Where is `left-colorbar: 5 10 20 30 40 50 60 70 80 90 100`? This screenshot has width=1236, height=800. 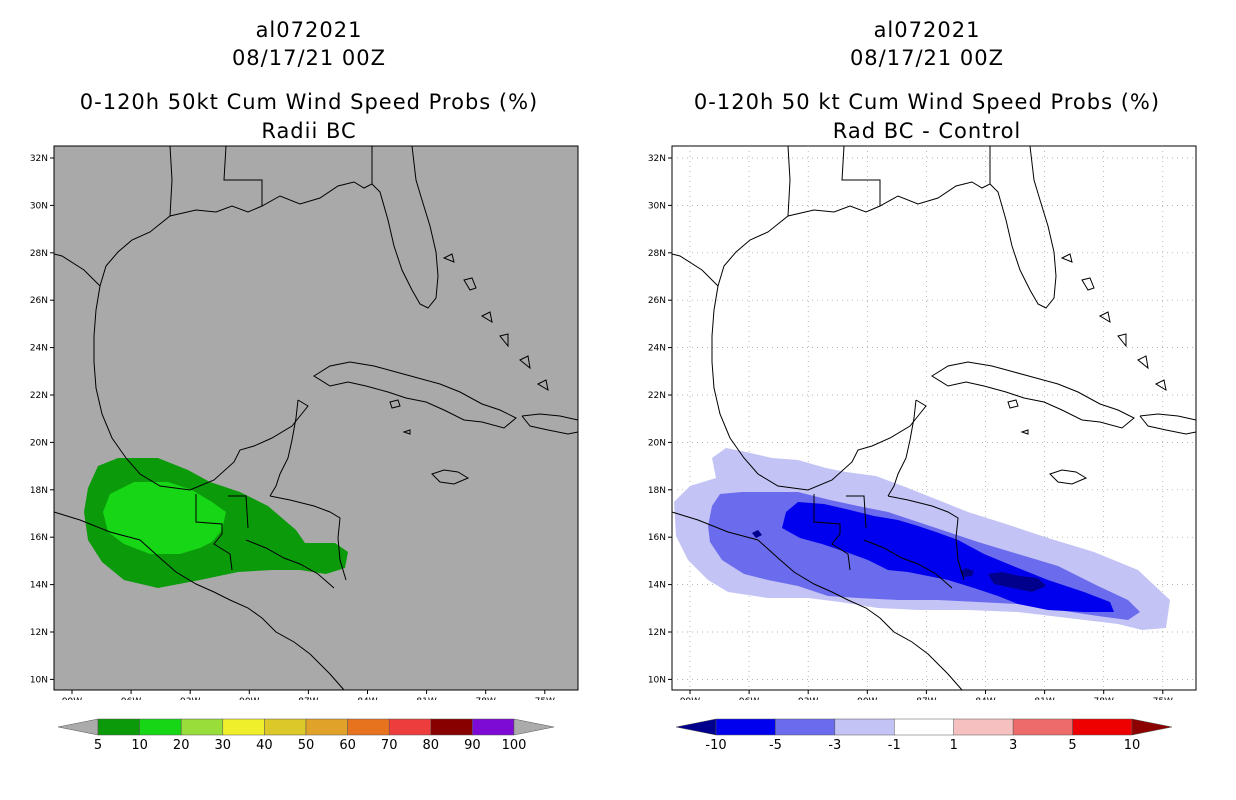 left-colorbar: 5 10 20 30 40 50 60 70 80 90 100 is located at coordinates (306, 735).